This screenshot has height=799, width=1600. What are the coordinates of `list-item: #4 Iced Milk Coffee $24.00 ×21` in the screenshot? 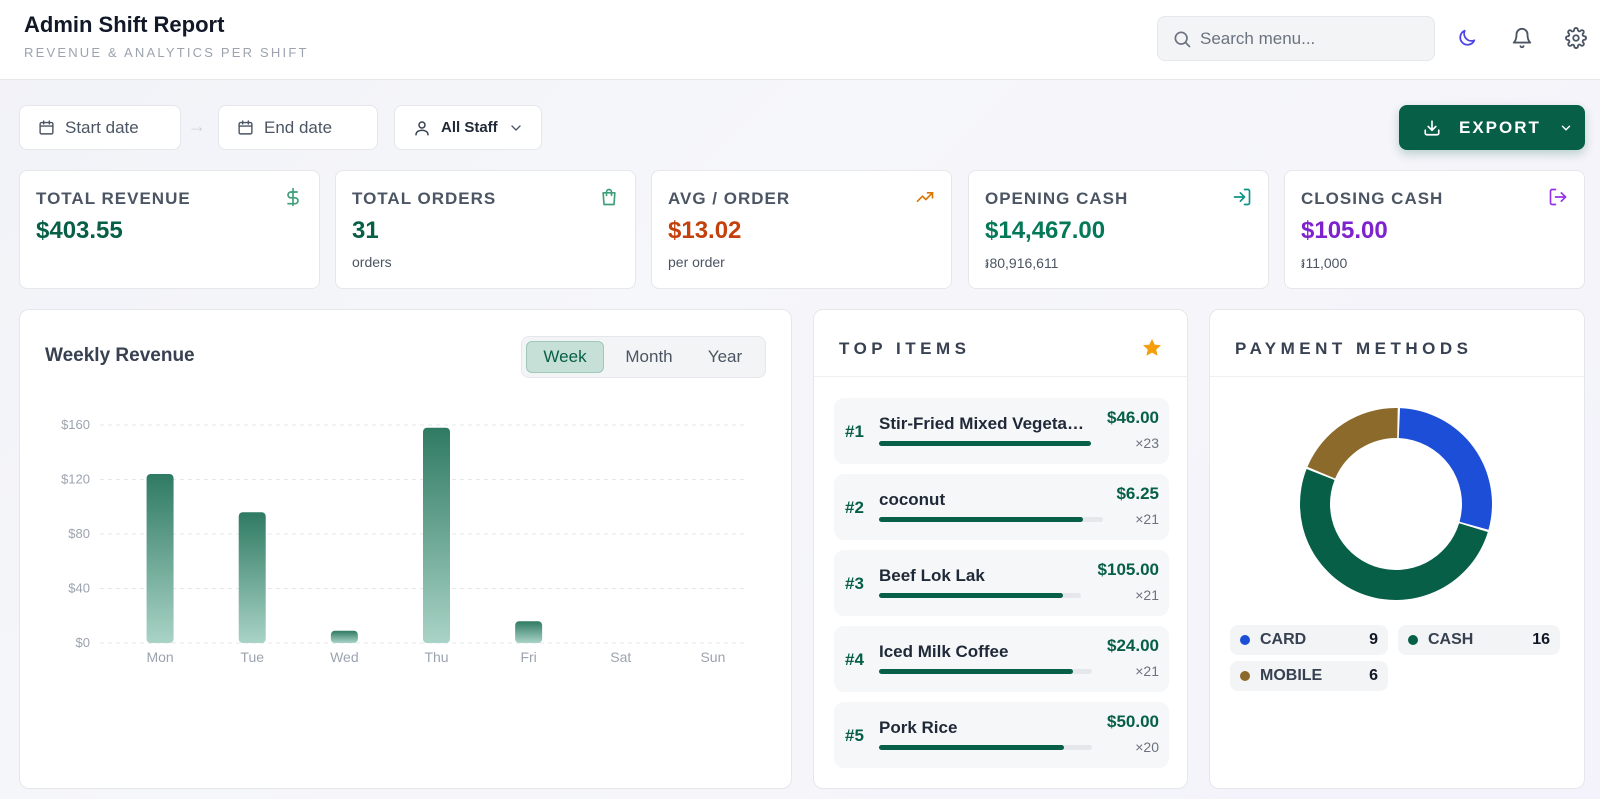 It's located at (1001, 659).